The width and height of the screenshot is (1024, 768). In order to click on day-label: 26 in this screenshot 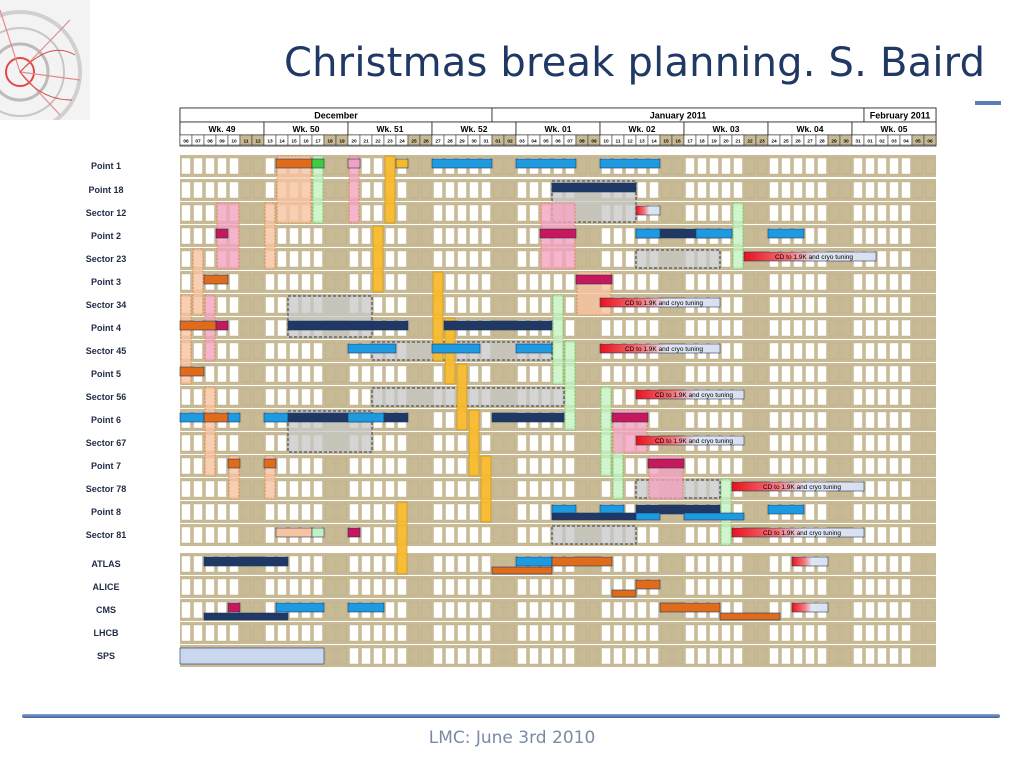, I will do `click(426, 142)`.